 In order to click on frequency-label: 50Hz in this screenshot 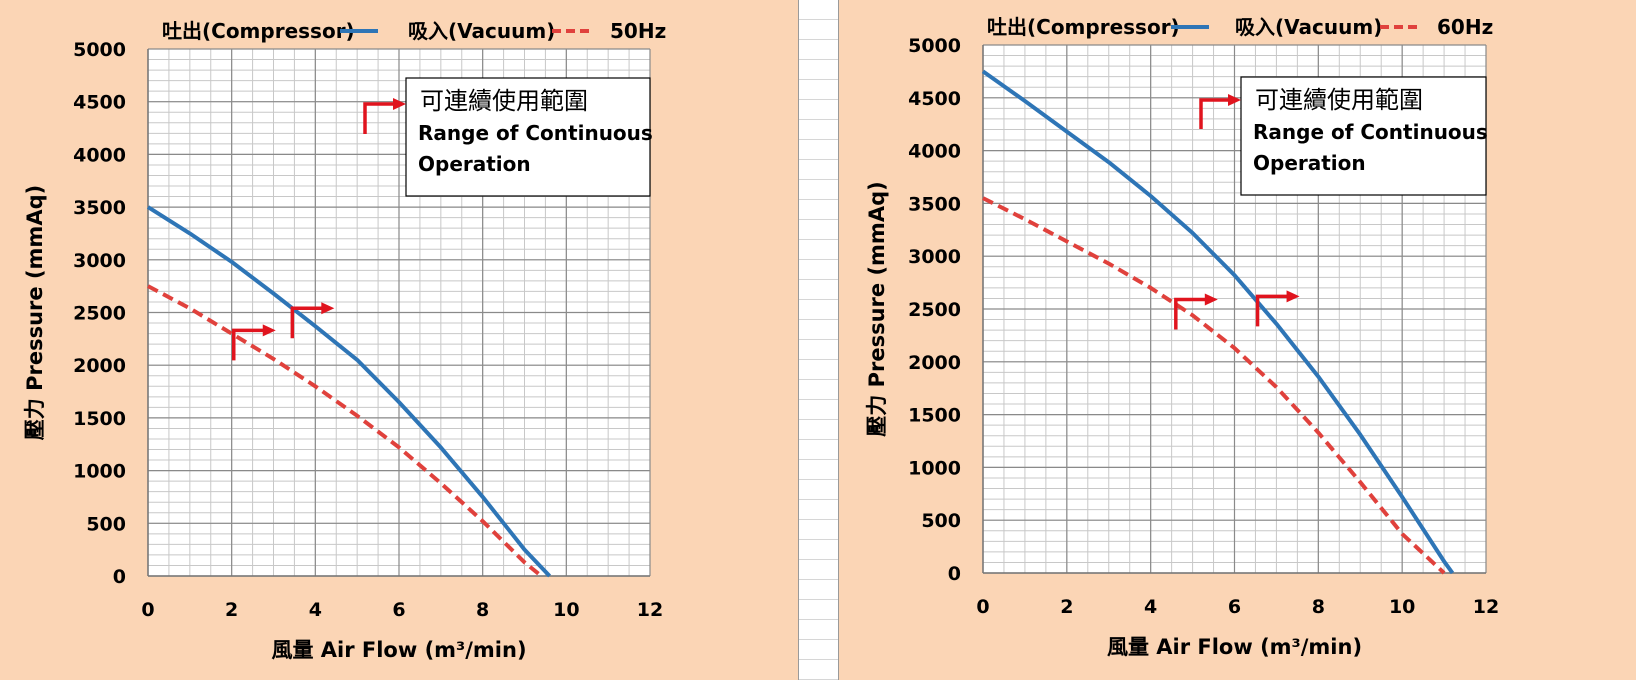, I will do `click(638, 31)`.